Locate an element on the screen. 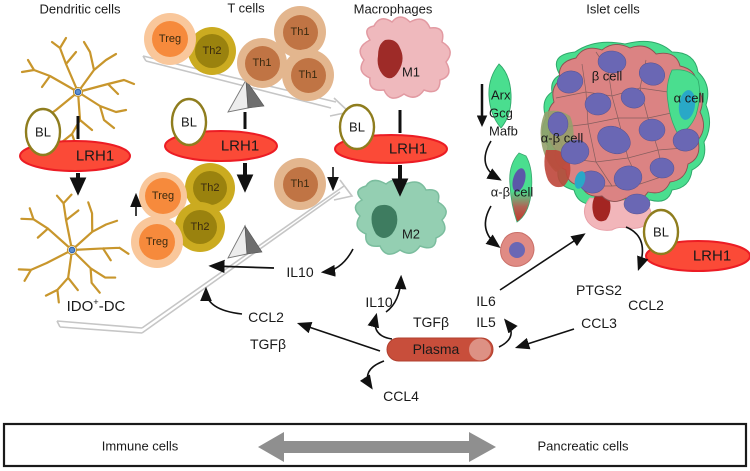 The height and width of the screenshot is (471, 750). plasma-label: Plasma is located at coordinates (436, 349).